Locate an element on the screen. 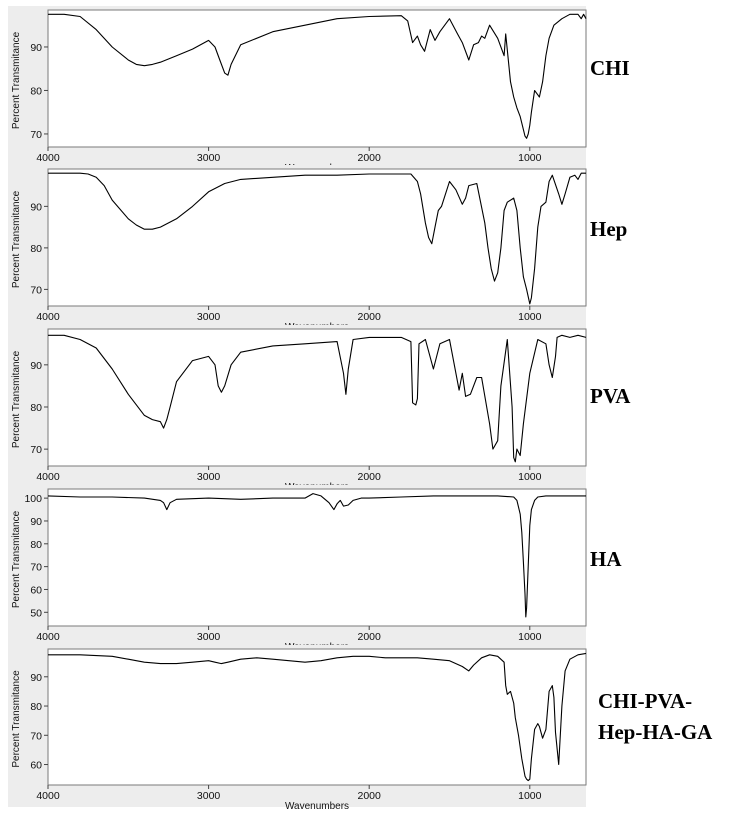 This screenshot has width=741, height=815. sample-label: CHI-PVA- Hep-HA-GA is located at coordinates (655, 716).